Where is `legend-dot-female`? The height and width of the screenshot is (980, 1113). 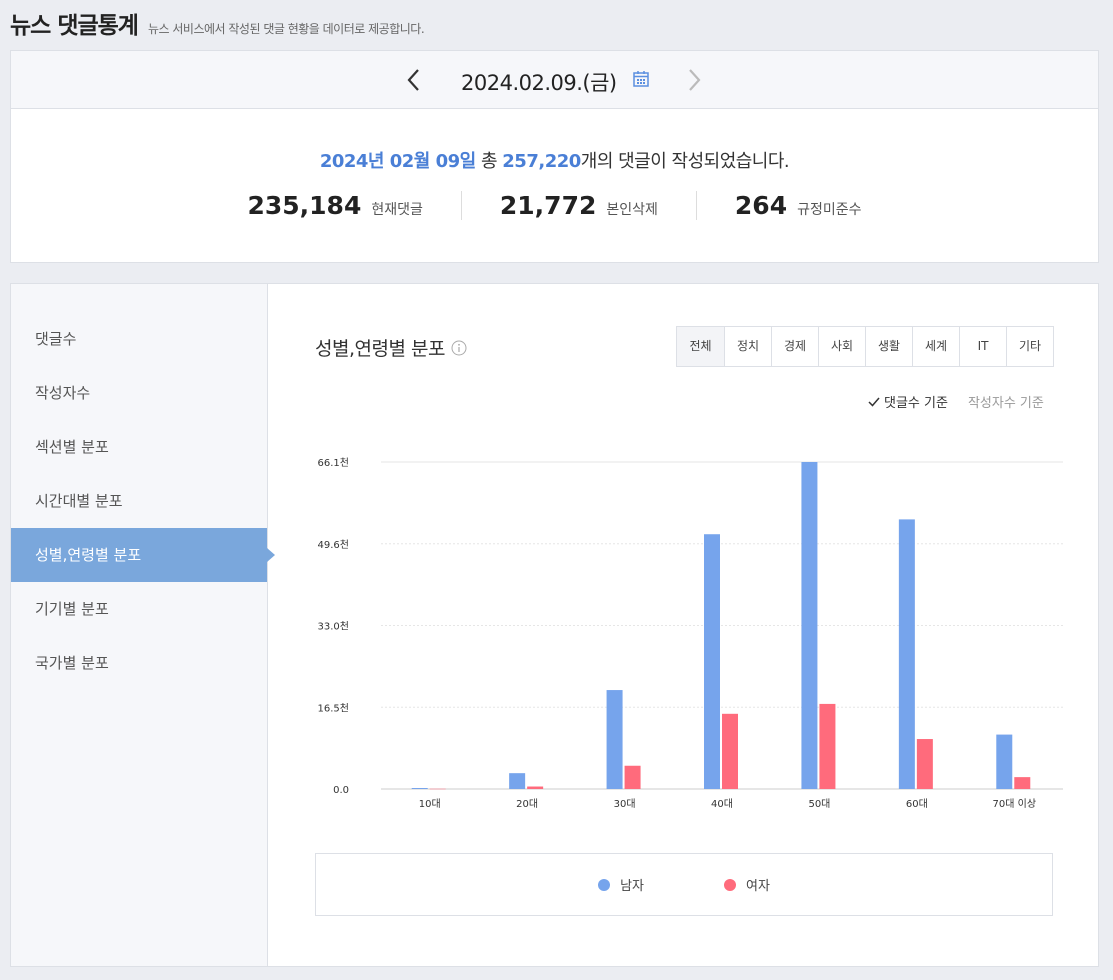 legend-dot-female is located at coordinates (730, 884).